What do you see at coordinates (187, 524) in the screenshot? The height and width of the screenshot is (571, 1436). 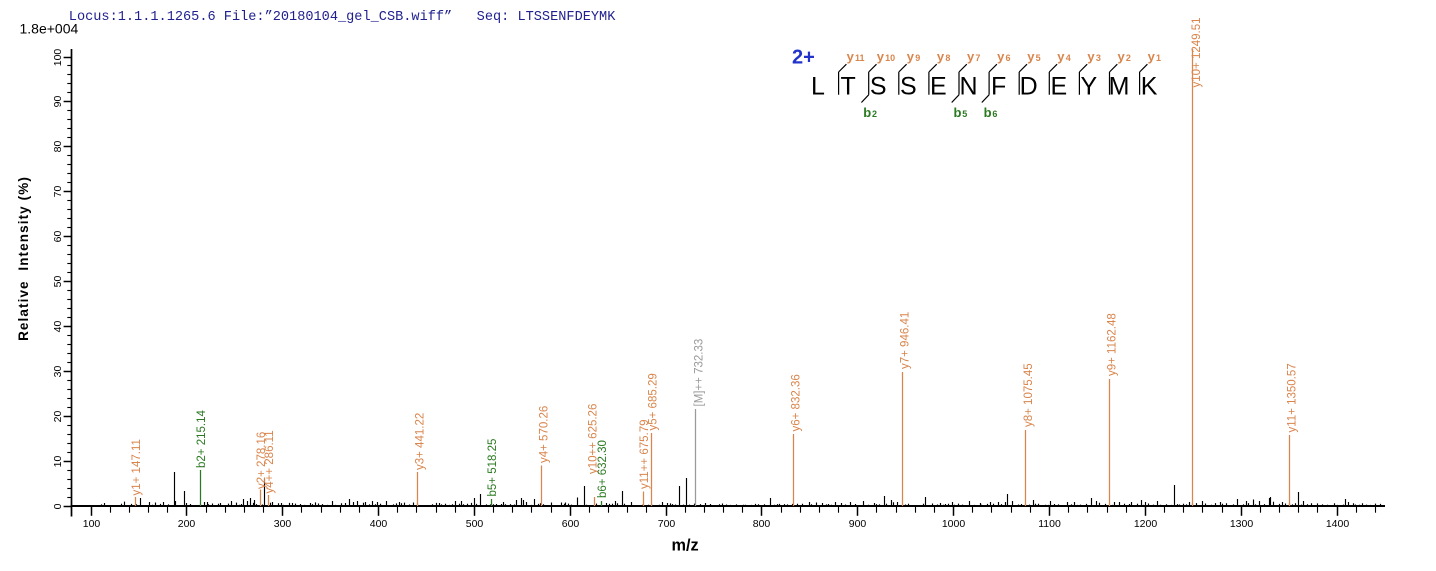 I see `svg-text: 200` at bounding box center [187, 524].